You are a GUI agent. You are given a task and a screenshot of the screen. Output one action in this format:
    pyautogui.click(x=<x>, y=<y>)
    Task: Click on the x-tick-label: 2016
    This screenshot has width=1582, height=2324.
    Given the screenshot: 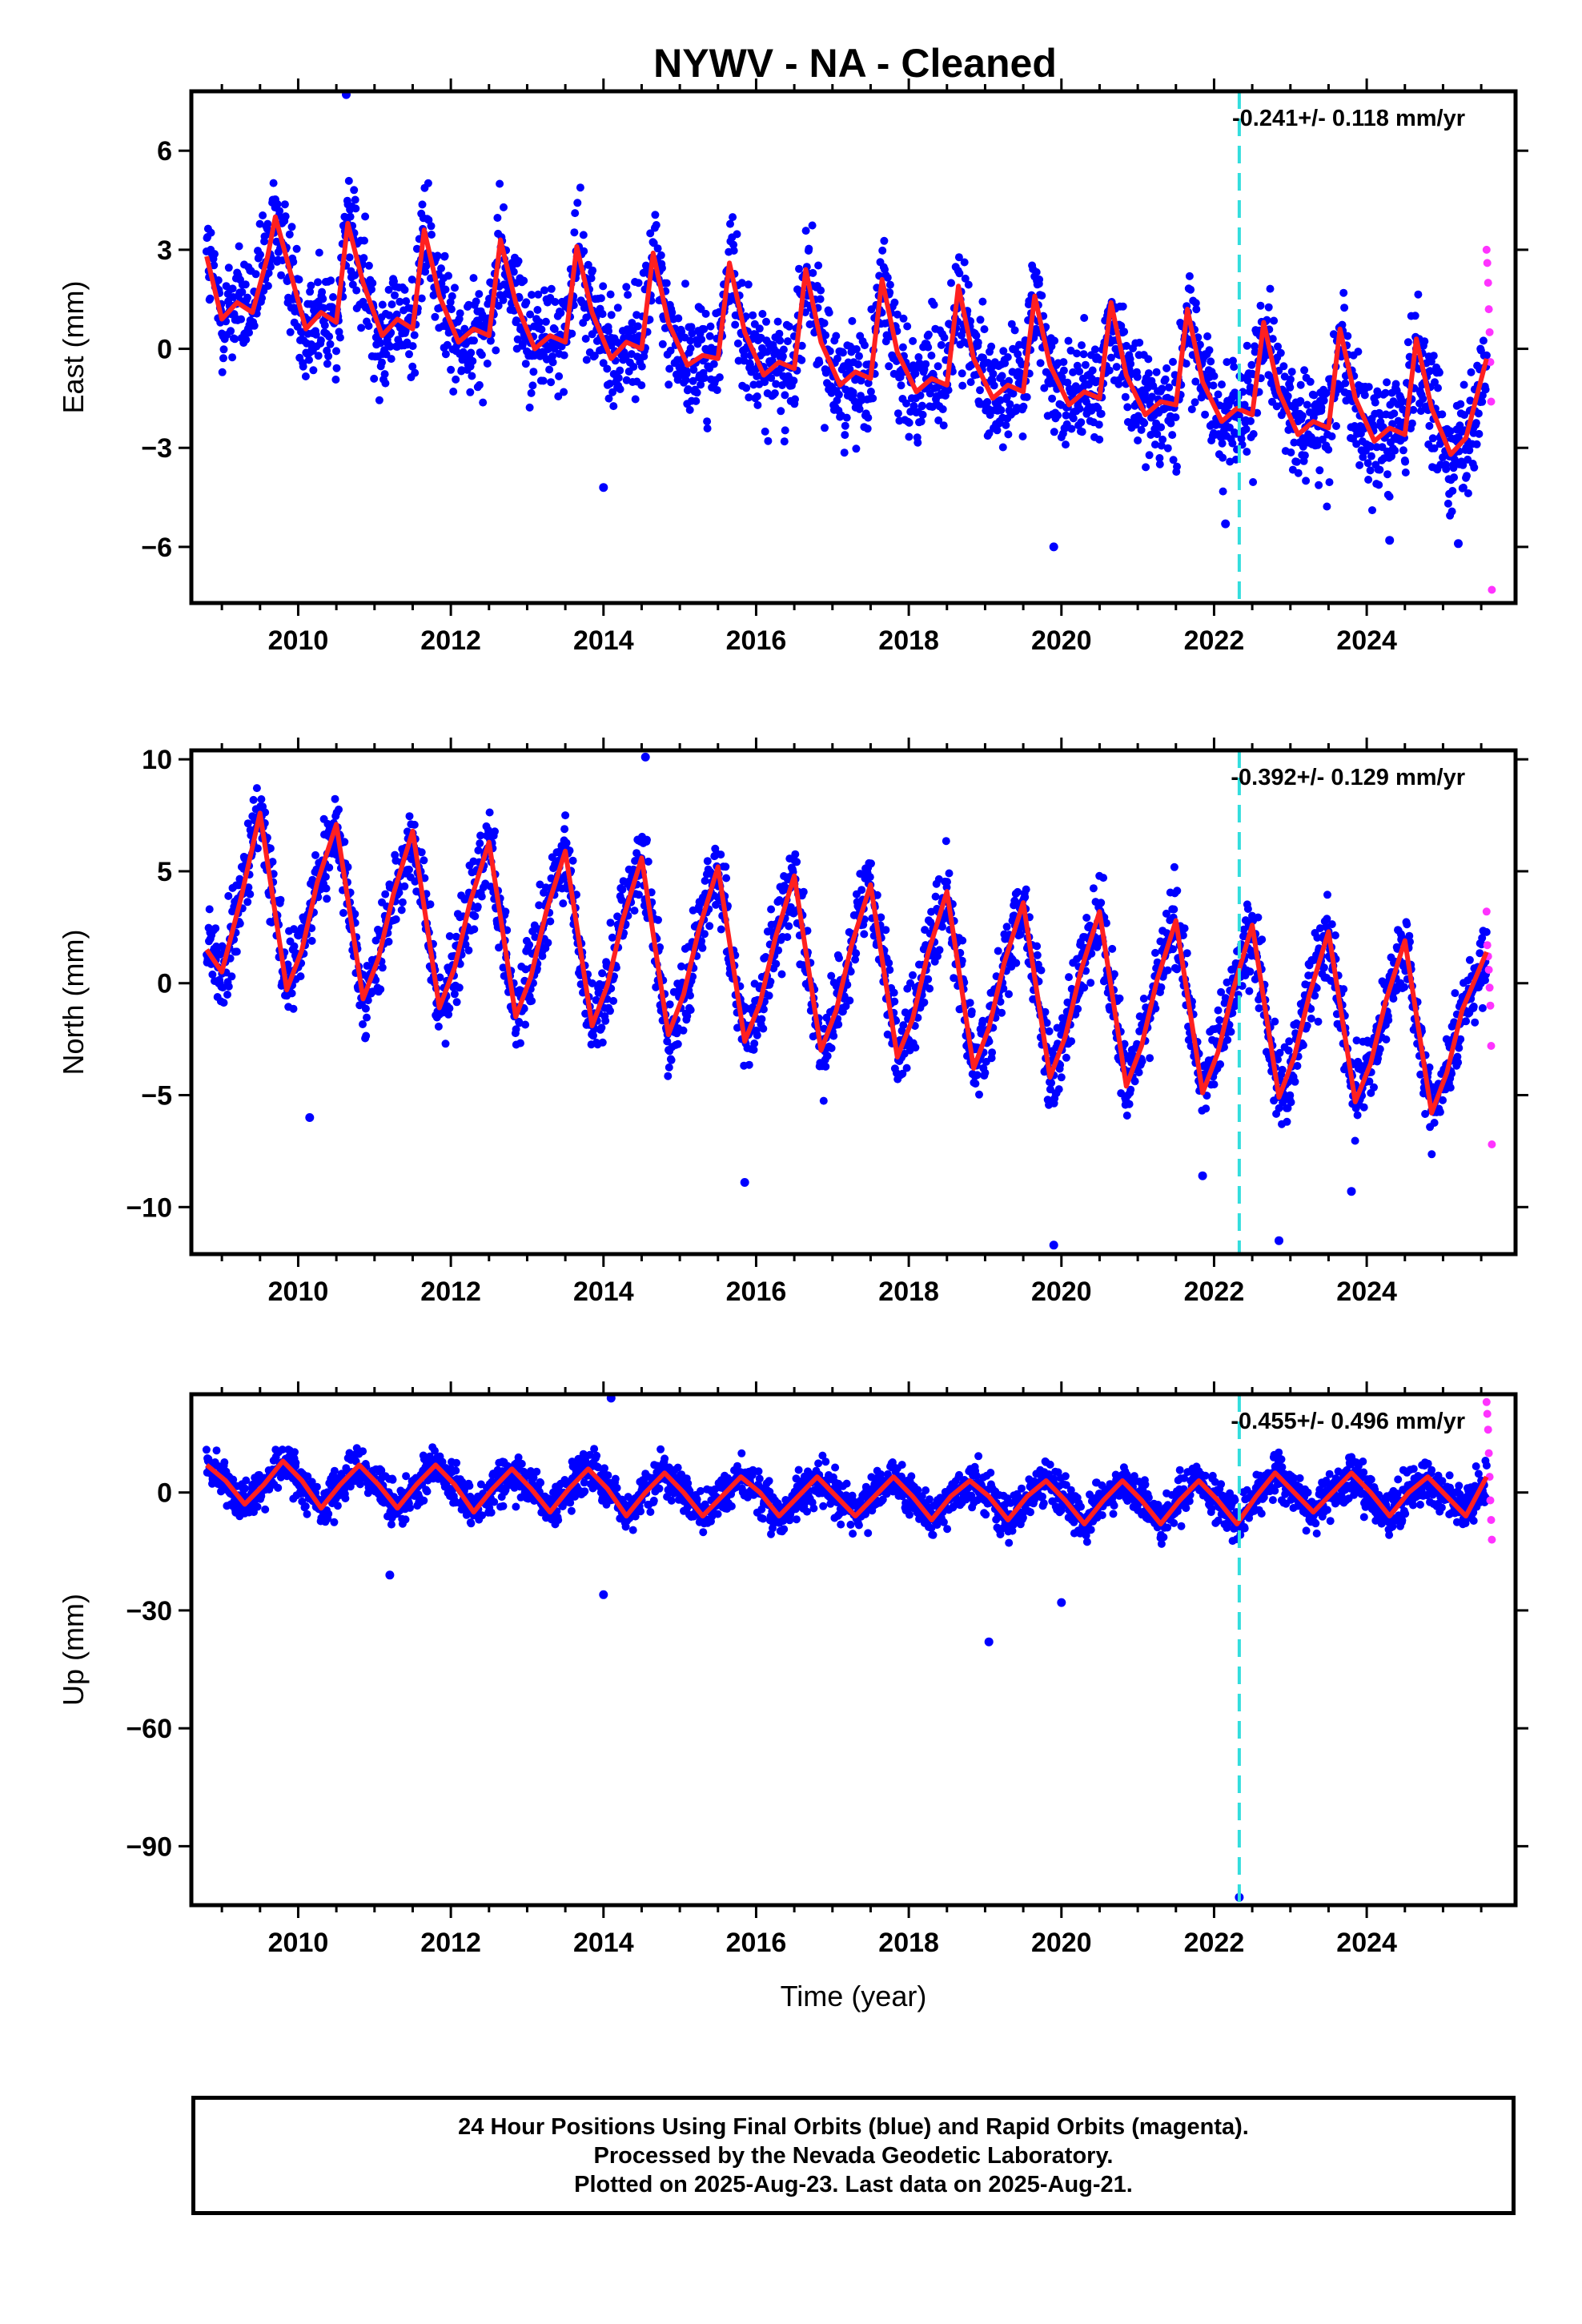 What is the action you would take?
    pyautogui.click(x=756, y=640)
    